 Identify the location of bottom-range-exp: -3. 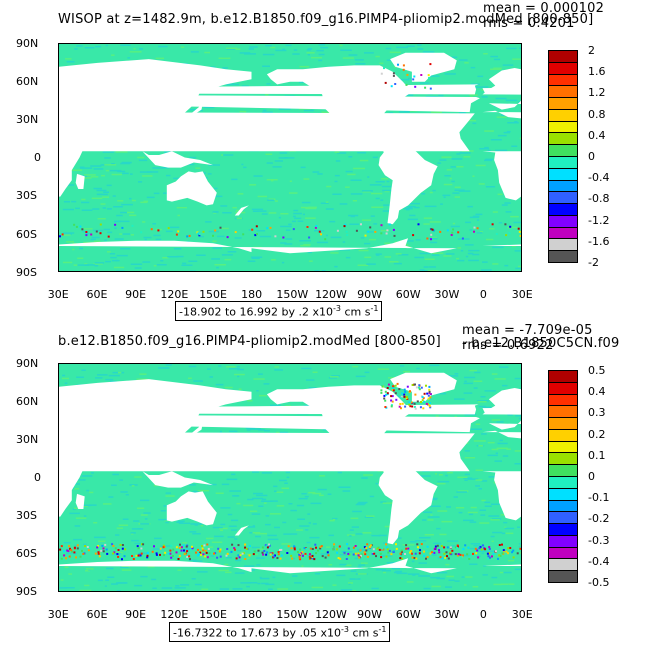
(344, 629).